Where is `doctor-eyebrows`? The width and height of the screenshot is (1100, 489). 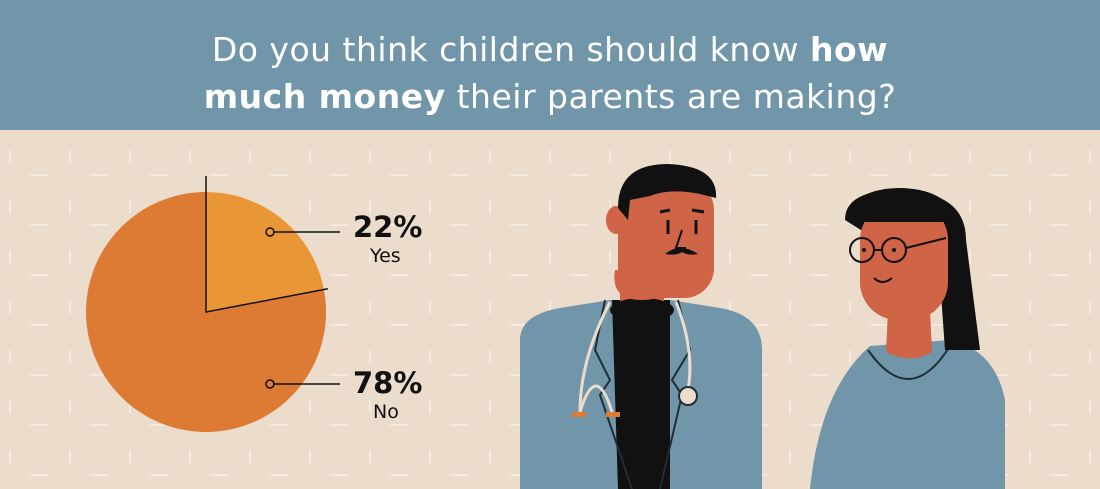
doctor-eyebrows is located at coordinates (682, 211).